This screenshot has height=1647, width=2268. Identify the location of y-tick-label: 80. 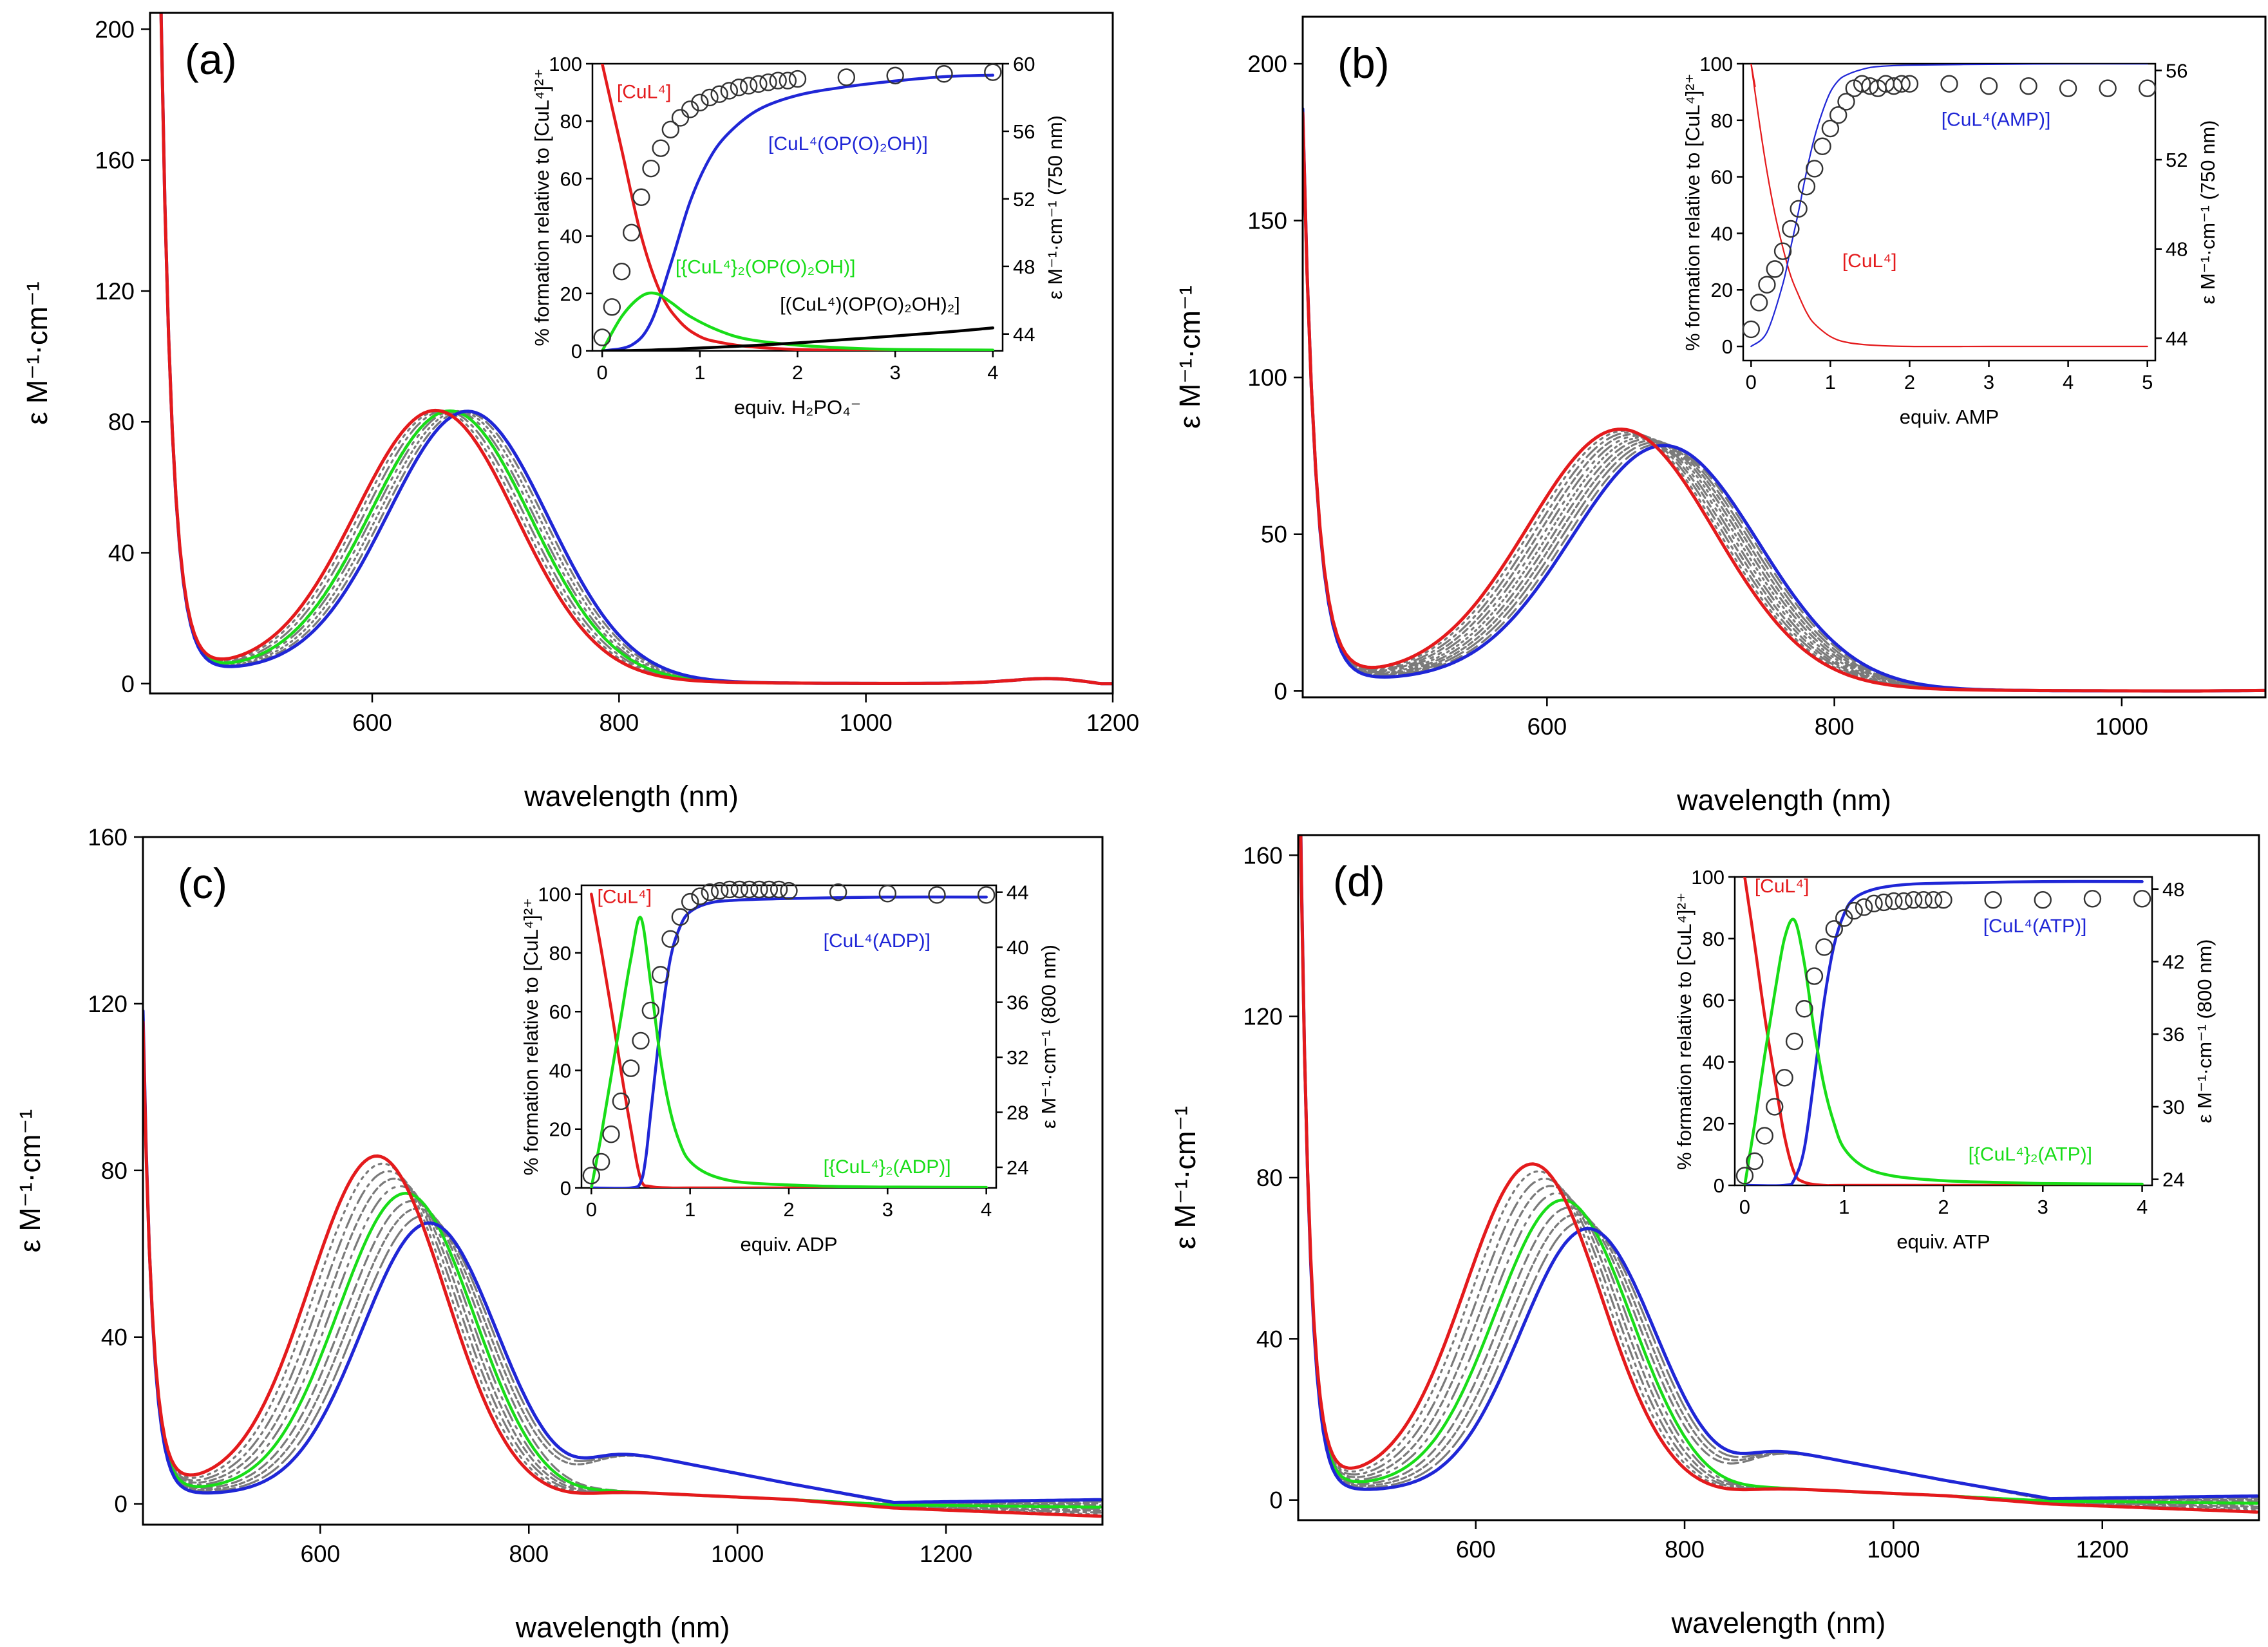
(121, 422).